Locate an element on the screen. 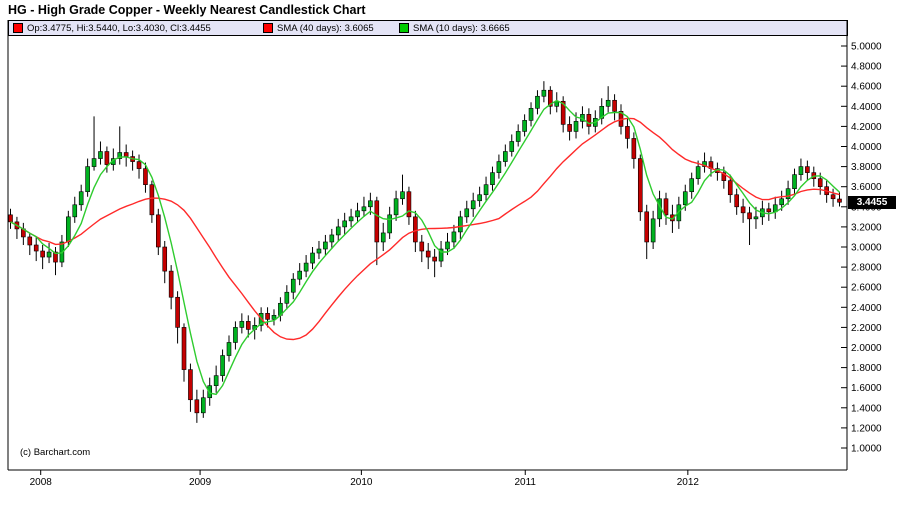  y-axis-label: 1.8000 is located at coordinates (866, 368).